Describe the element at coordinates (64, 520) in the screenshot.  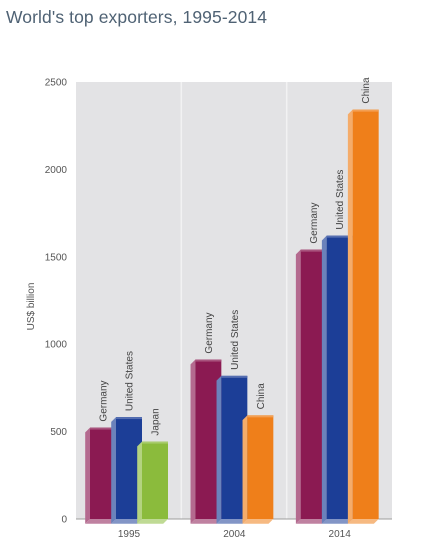
I see `y-tick-label: 0` at that location.